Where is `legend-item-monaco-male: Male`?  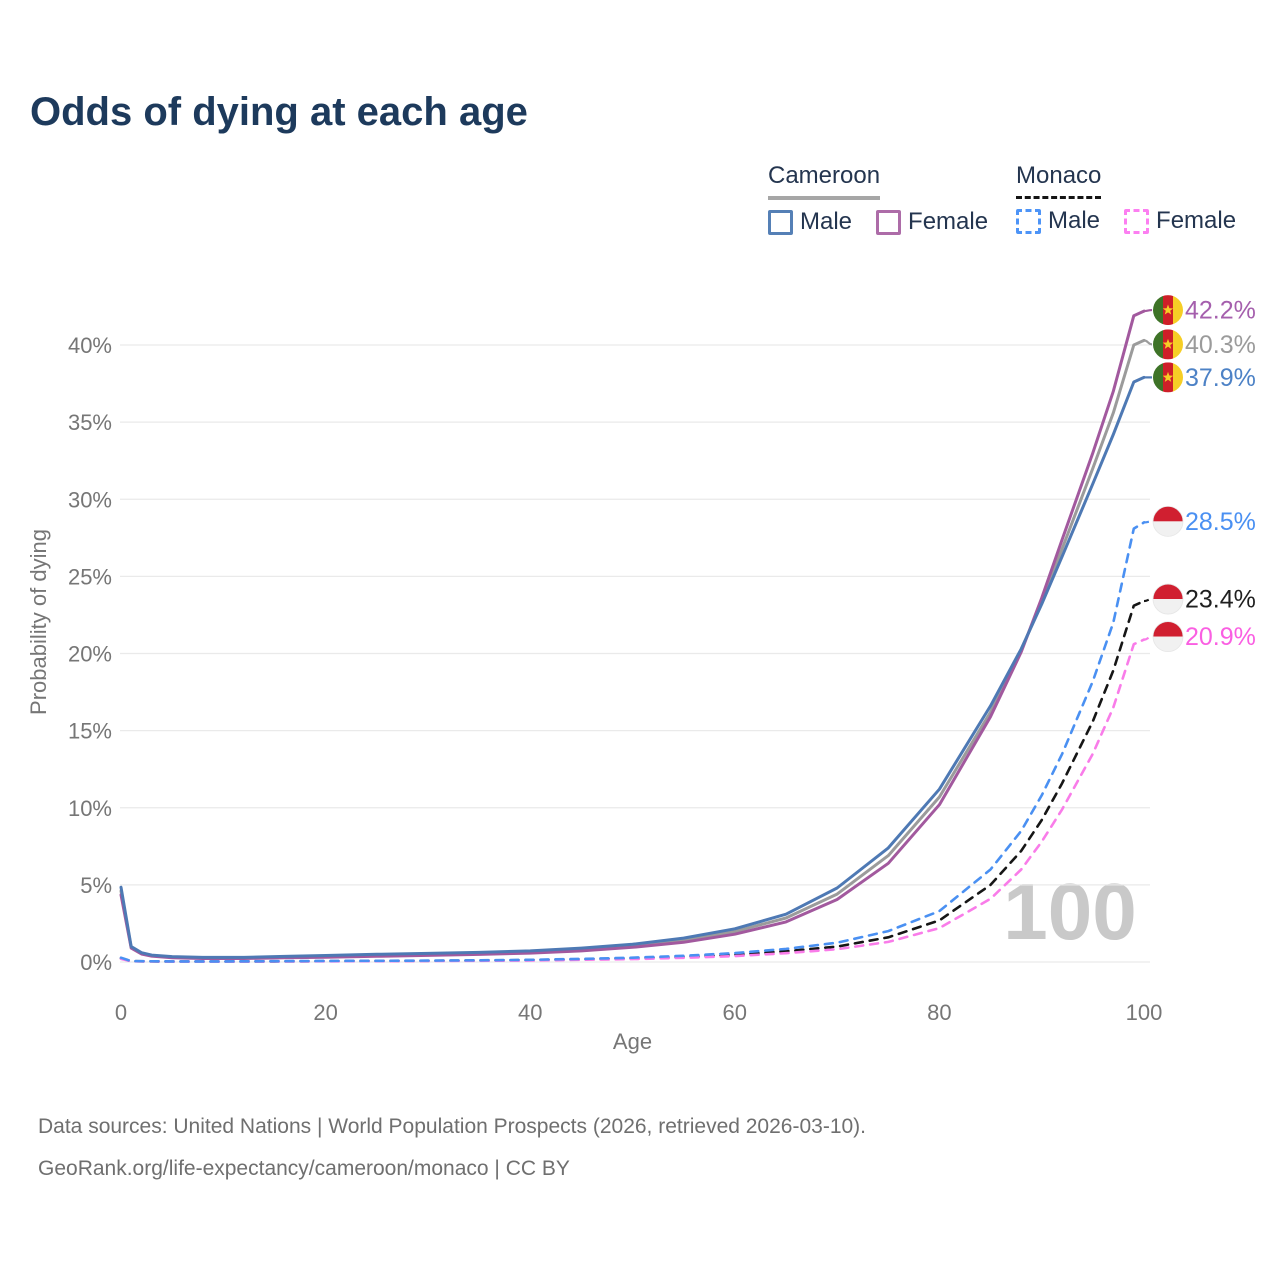
legend-item-monaco-male: Male is located at coordinates (1058, 221).